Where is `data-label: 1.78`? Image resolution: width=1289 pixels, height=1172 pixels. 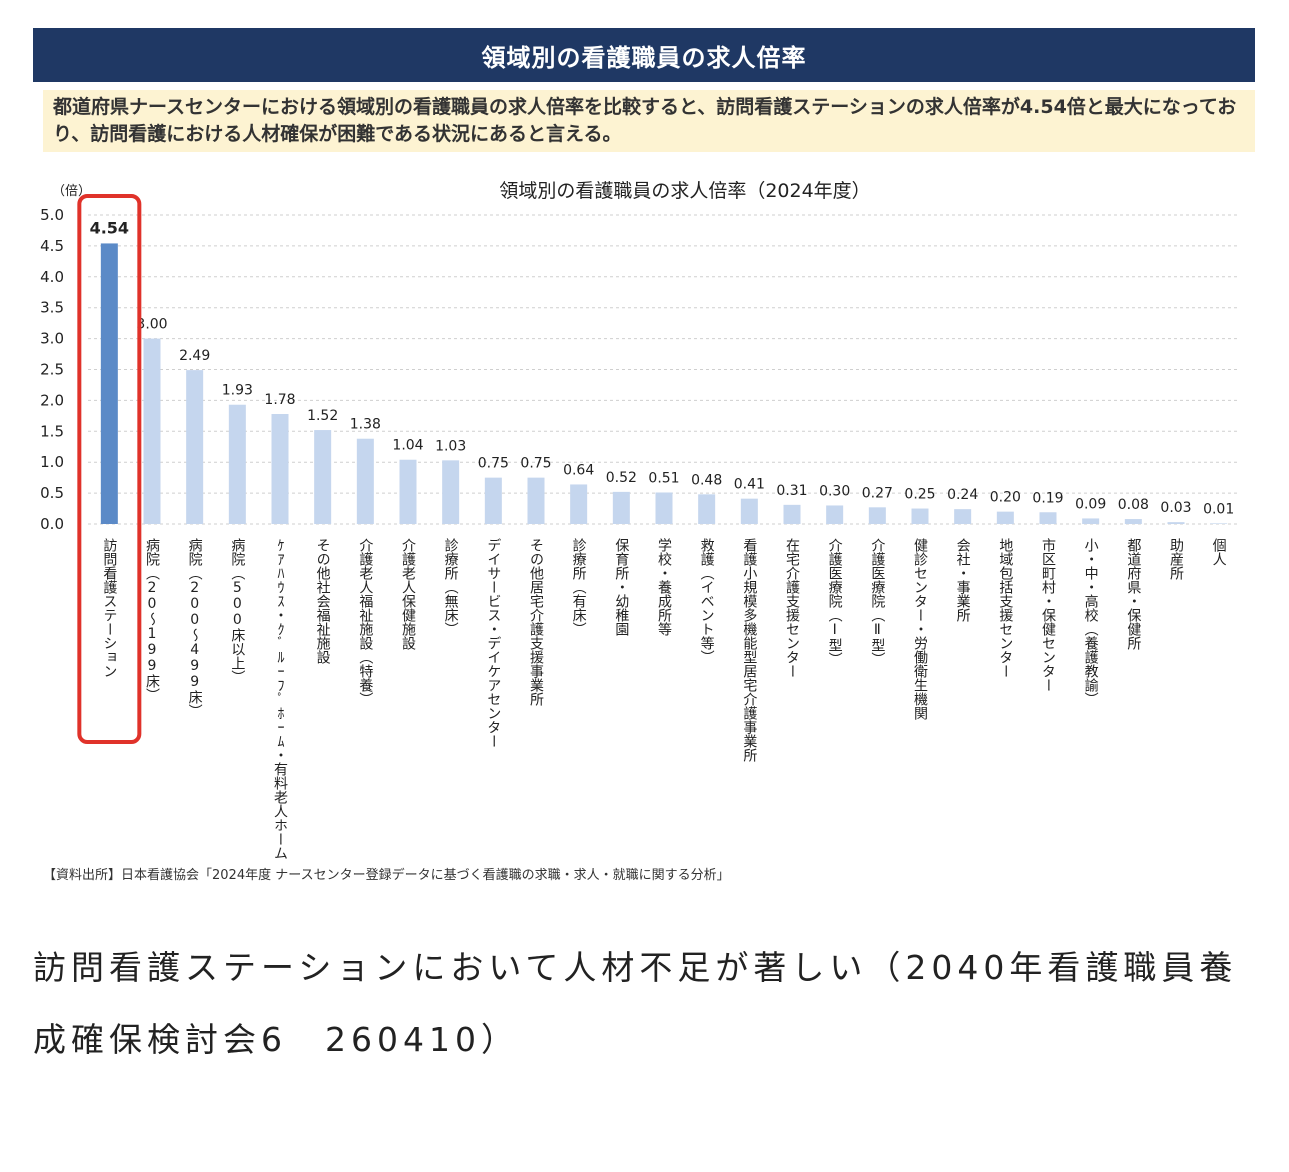 data-label: 1.78 is located at coordinates (279, 400).